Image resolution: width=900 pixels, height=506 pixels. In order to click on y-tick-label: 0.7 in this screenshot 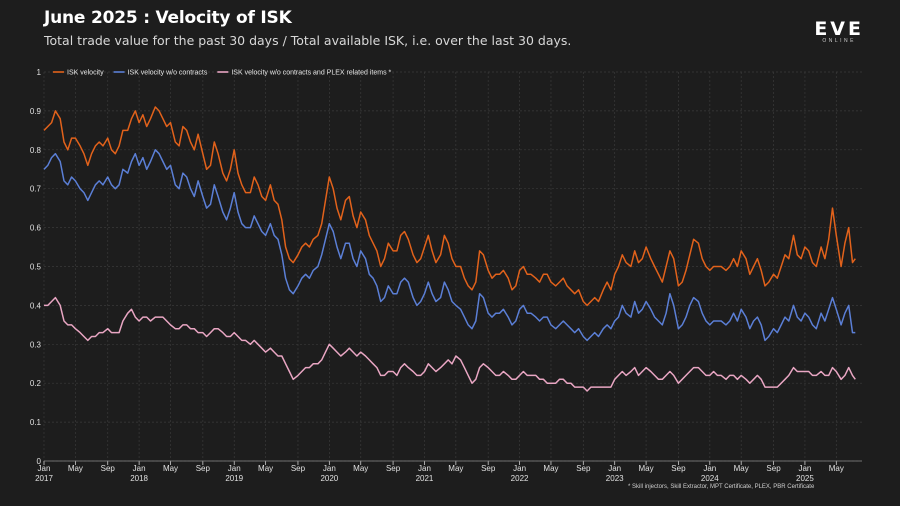, I will do `click(36, 189)`.